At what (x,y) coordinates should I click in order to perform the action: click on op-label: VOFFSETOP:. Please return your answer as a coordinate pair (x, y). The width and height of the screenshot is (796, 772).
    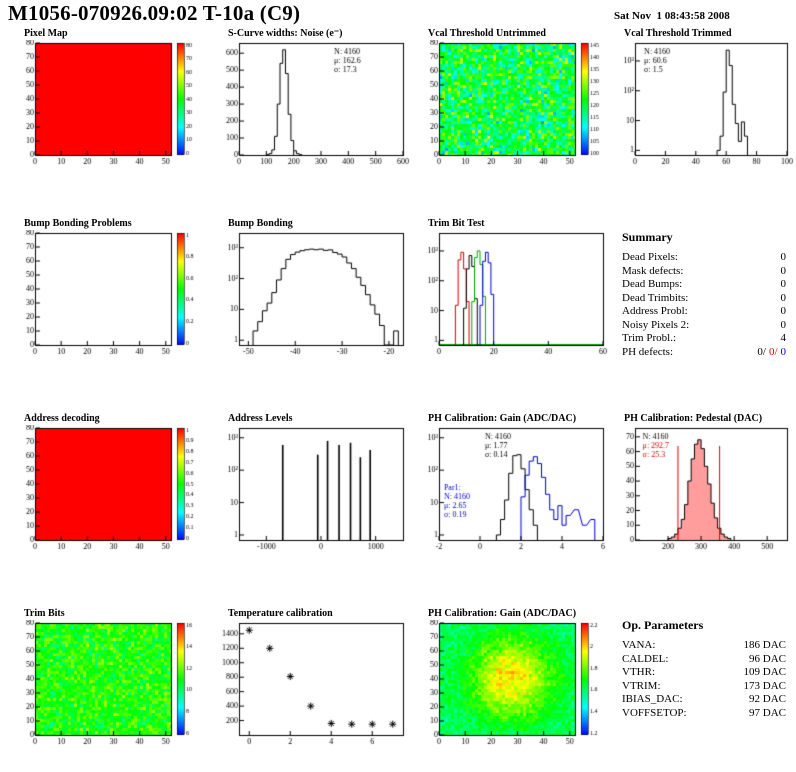
    Looking at the image, I should click on (654, 712).